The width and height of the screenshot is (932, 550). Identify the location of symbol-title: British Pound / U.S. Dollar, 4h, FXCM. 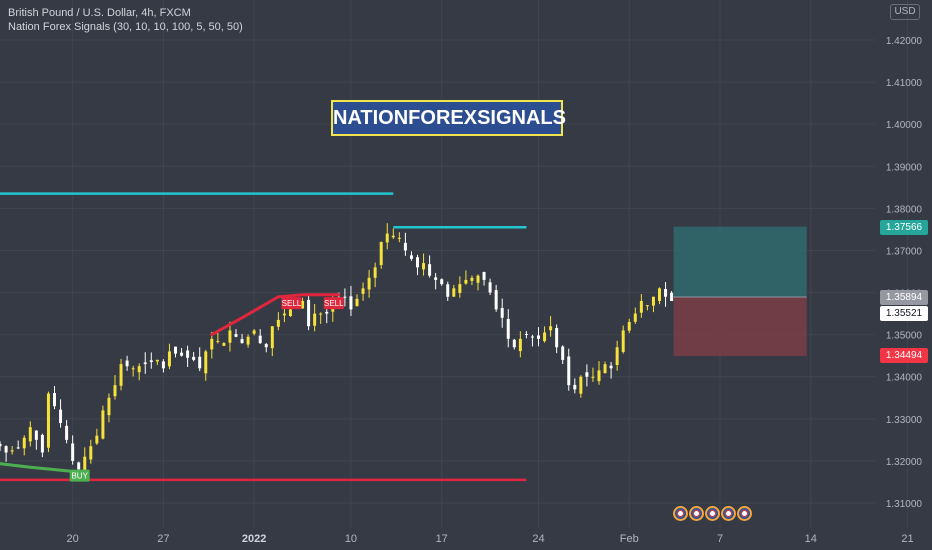
(99, 13).